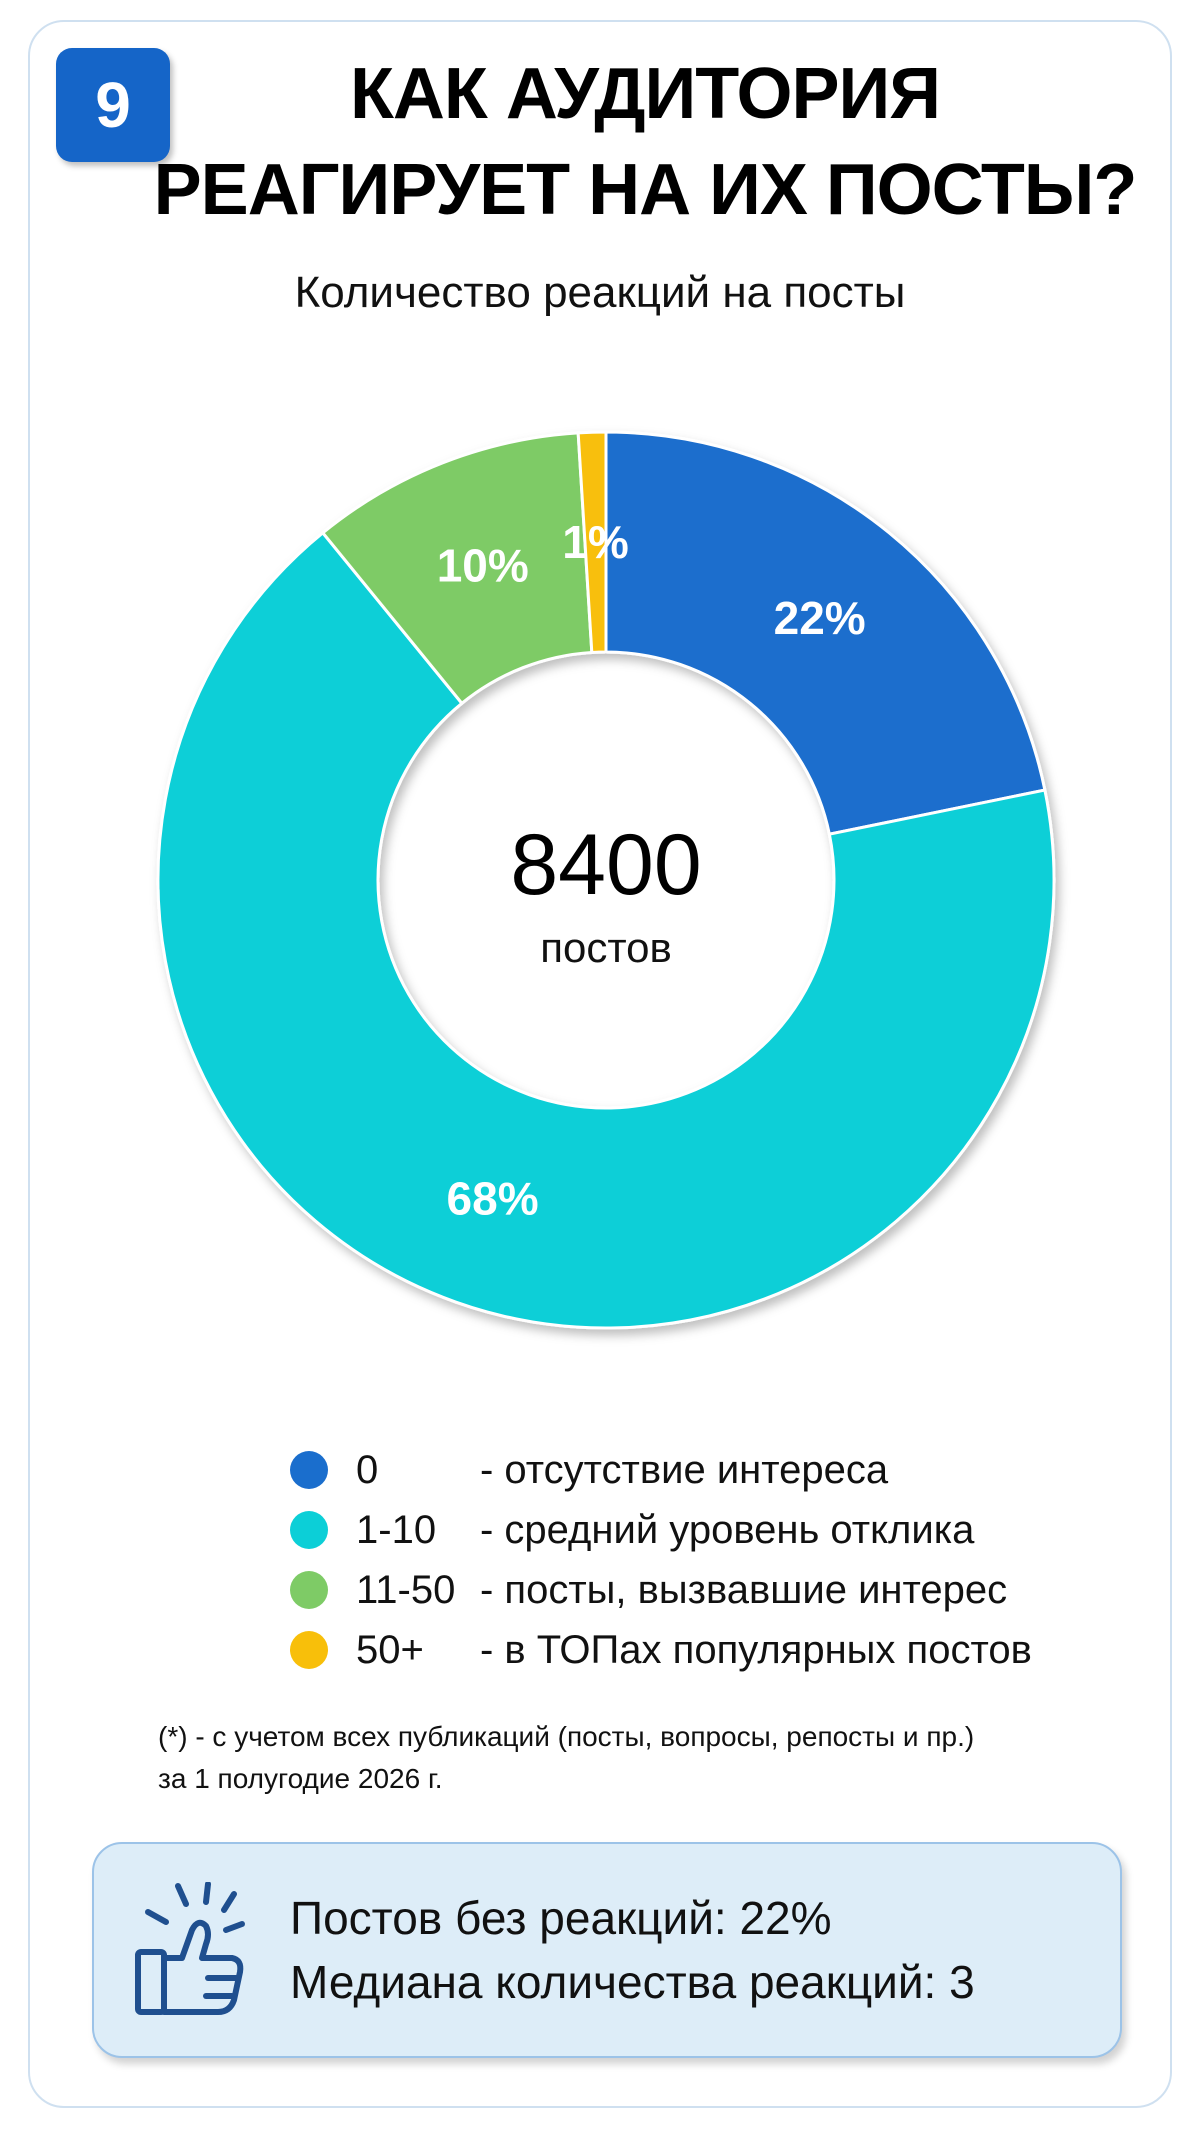 Image resolution: width=1200 pixels, height=2132 pixels. I want to click on legend-category: 1-10, so click(396, 1530).